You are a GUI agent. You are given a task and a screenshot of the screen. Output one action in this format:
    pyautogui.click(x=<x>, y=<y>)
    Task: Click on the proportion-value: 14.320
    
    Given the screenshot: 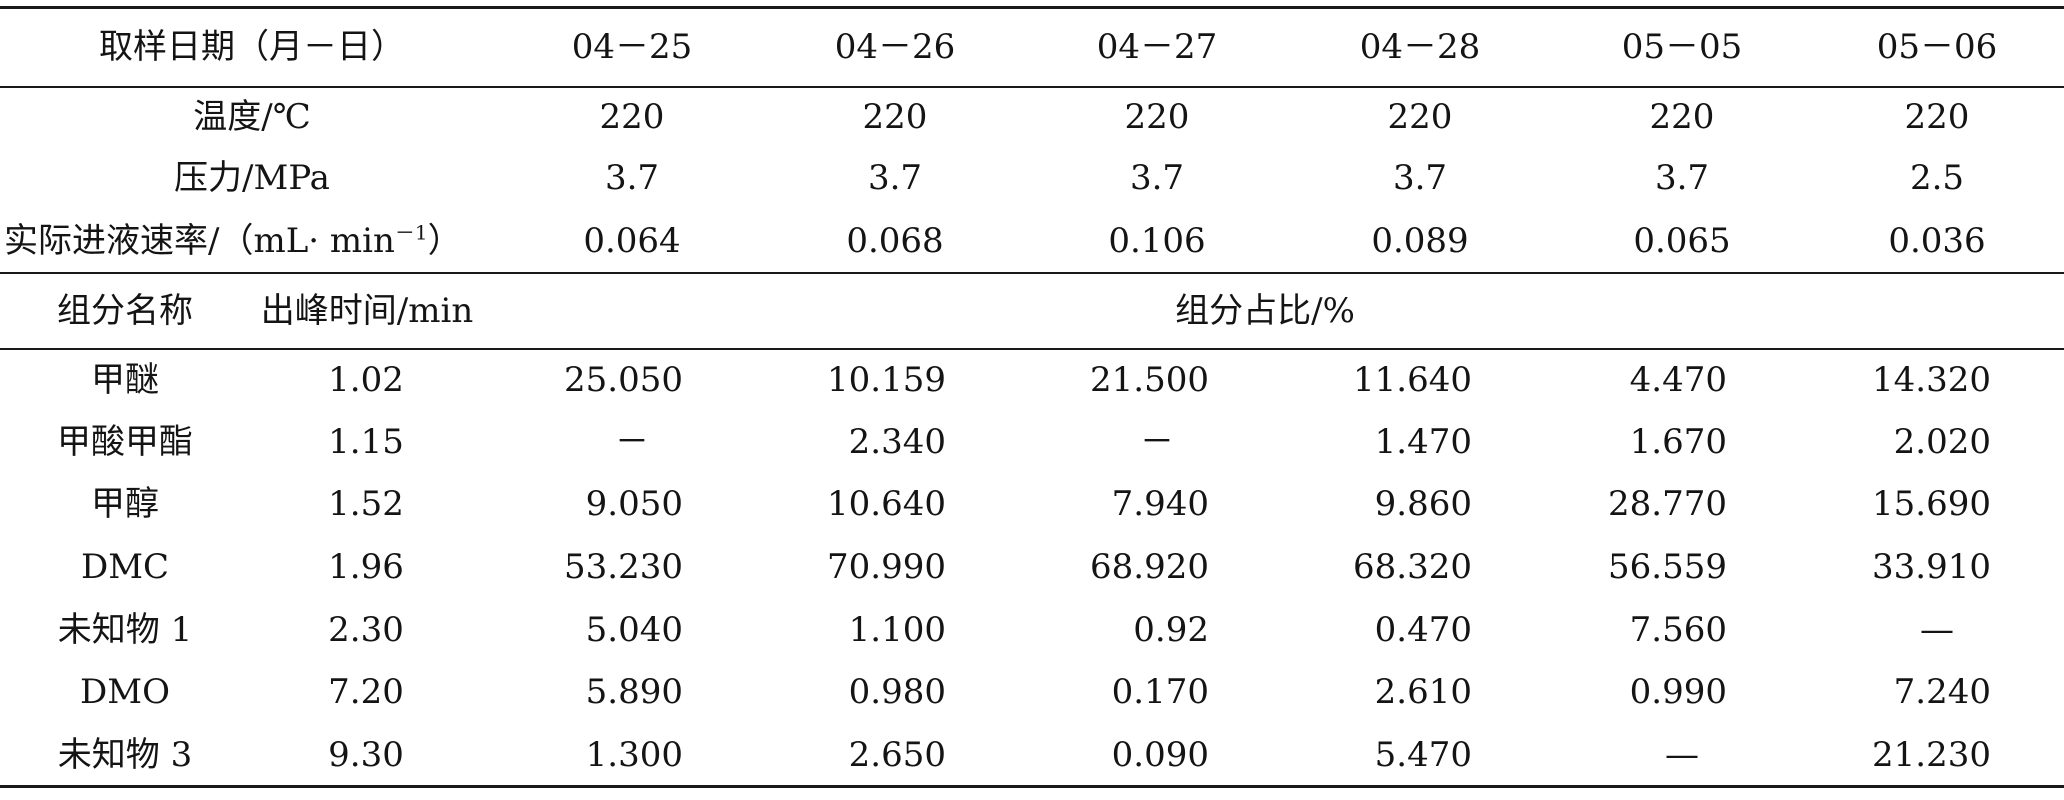 What is the action you would take?
    pyautogui.click(x=1931, y=380)
    